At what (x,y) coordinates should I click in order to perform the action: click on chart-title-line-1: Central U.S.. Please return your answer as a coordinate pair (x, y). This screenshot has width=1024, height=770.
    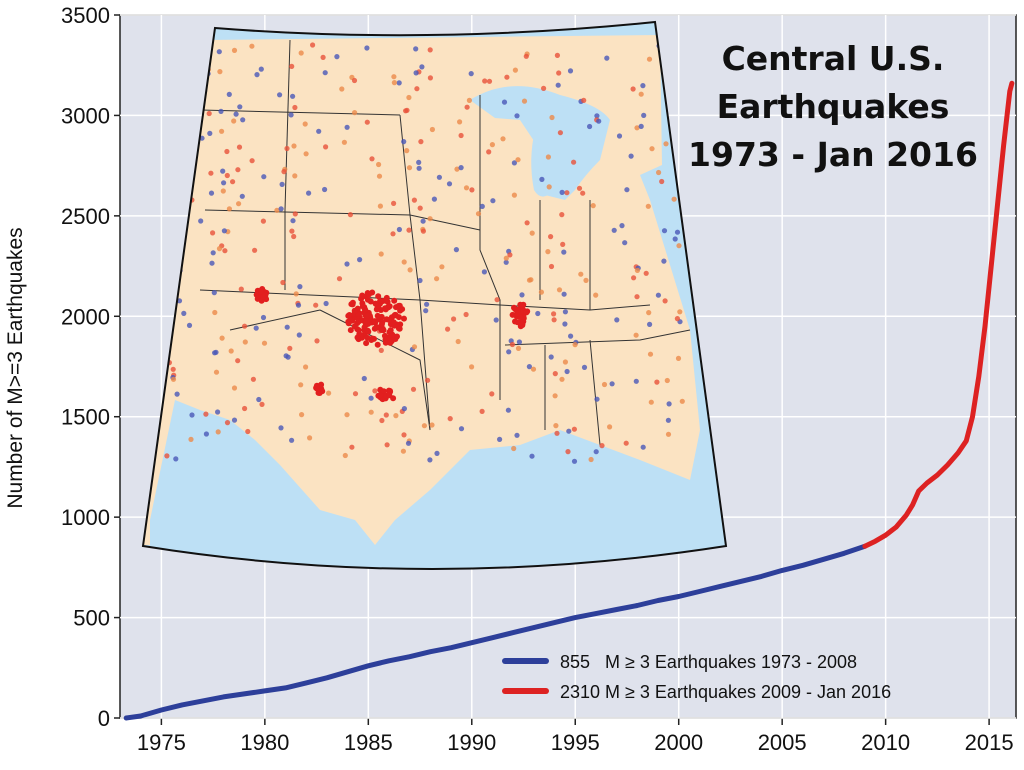
    Looking at the image, I should click on (833, 58).